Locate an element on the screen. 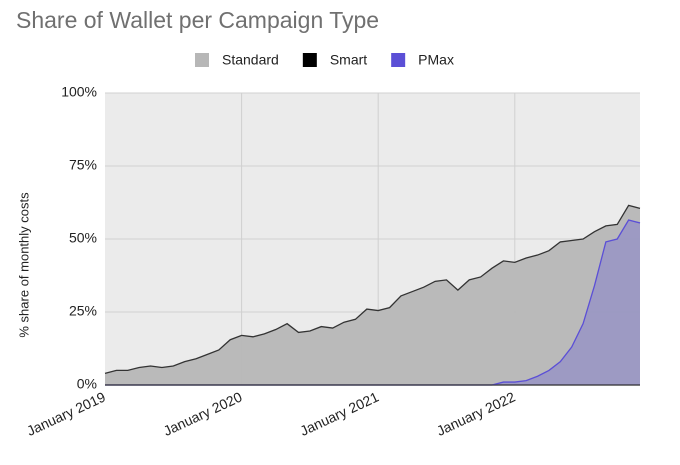 The width and height of the screenshot is (680, 465). legend-label: Standard is located at coordinates (250, 60).